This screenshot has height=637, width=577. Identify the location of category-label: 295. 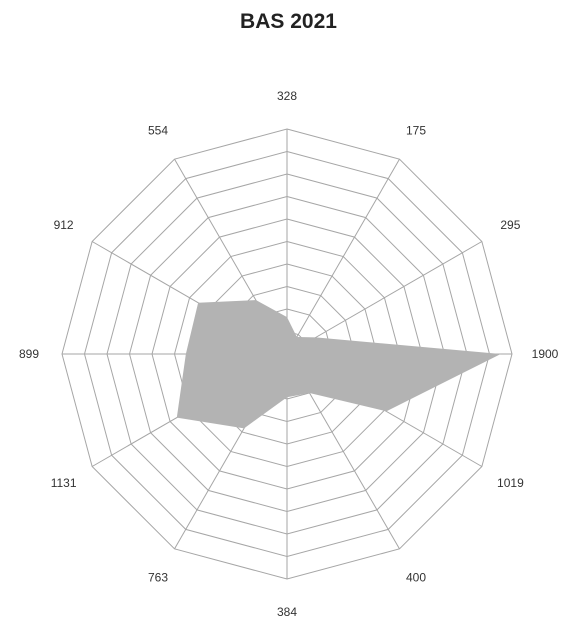
(510, 225).